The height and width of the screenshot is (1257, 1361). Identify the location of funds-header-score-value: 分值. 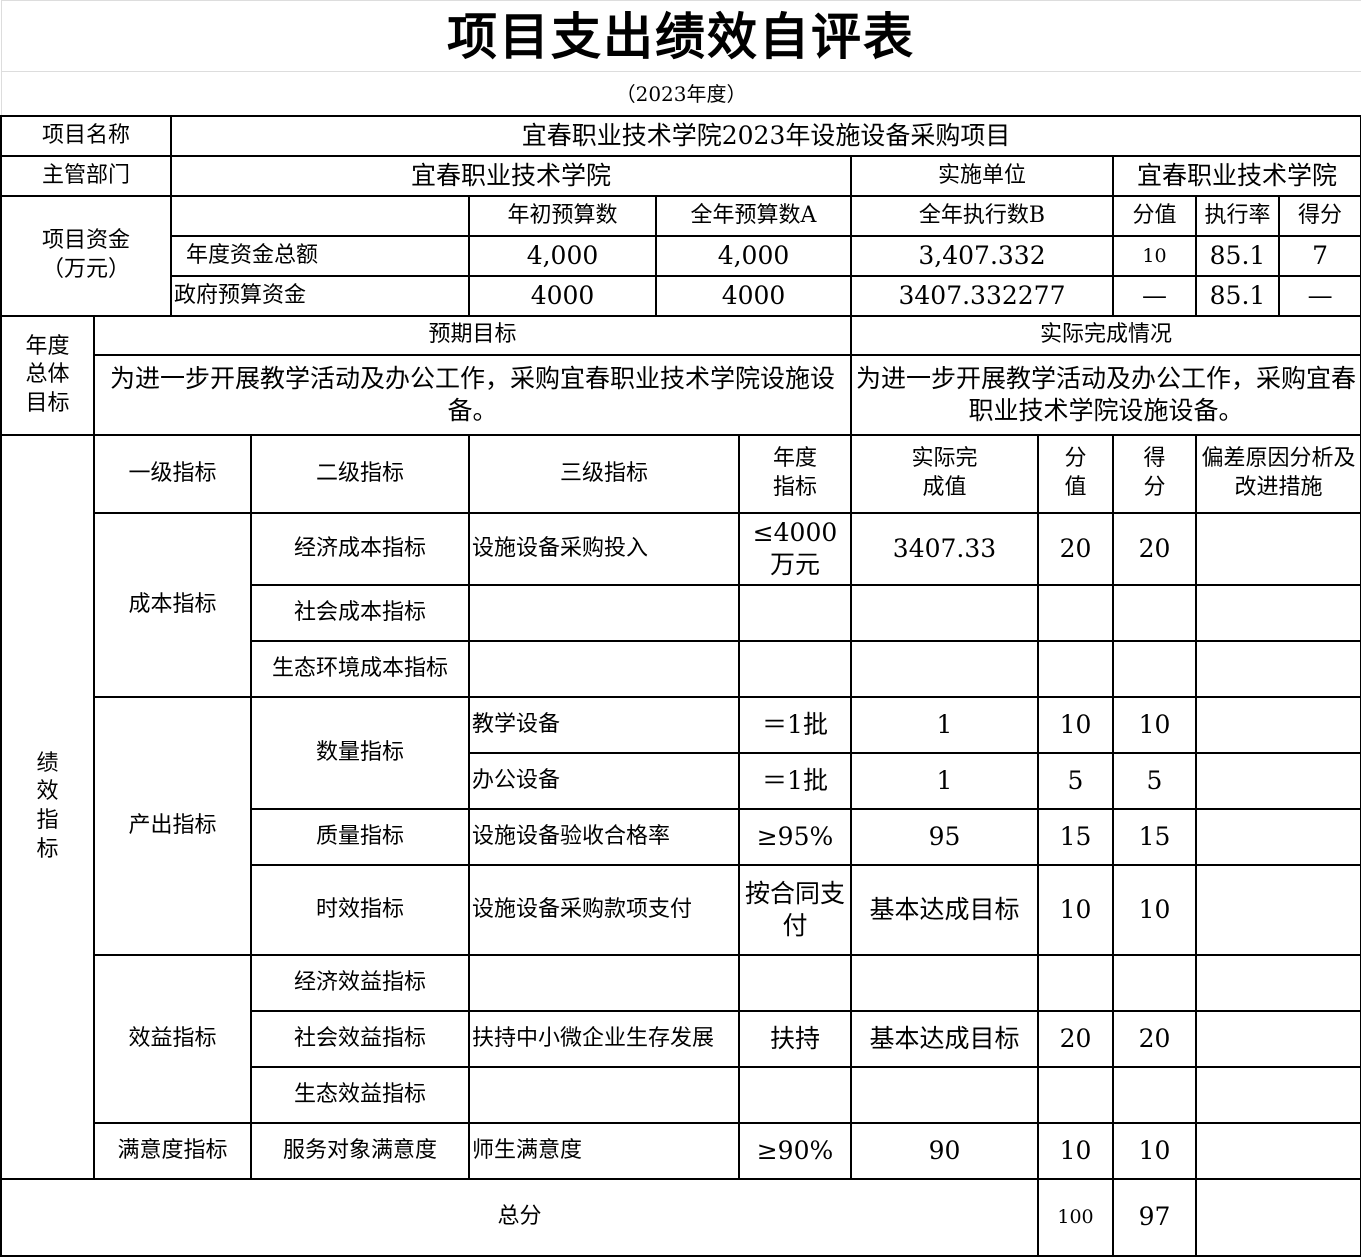
(1154, 216).